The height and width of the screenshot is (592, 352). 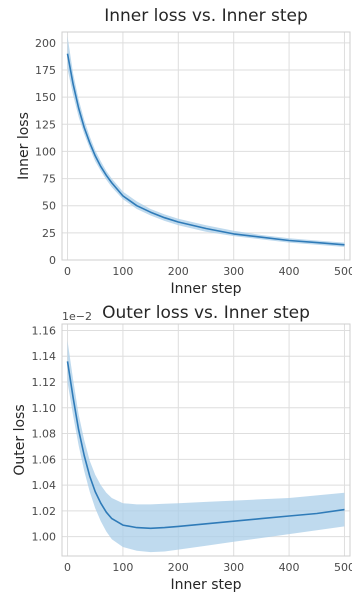 I want to click on y-tick-label: 1.12, so click(x=44, y=382).